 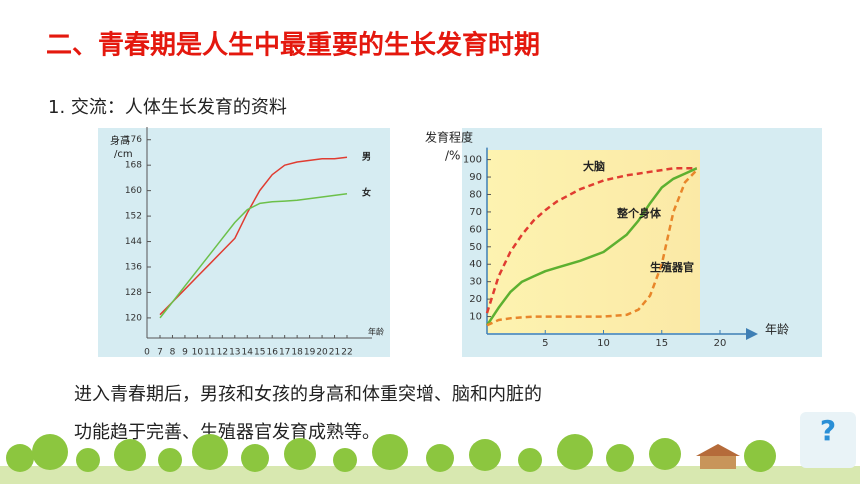 What do you see at coordinates (133, 217) in the screenshot?
I see `y-tick-label: 152` at bounding box center [133, 217].